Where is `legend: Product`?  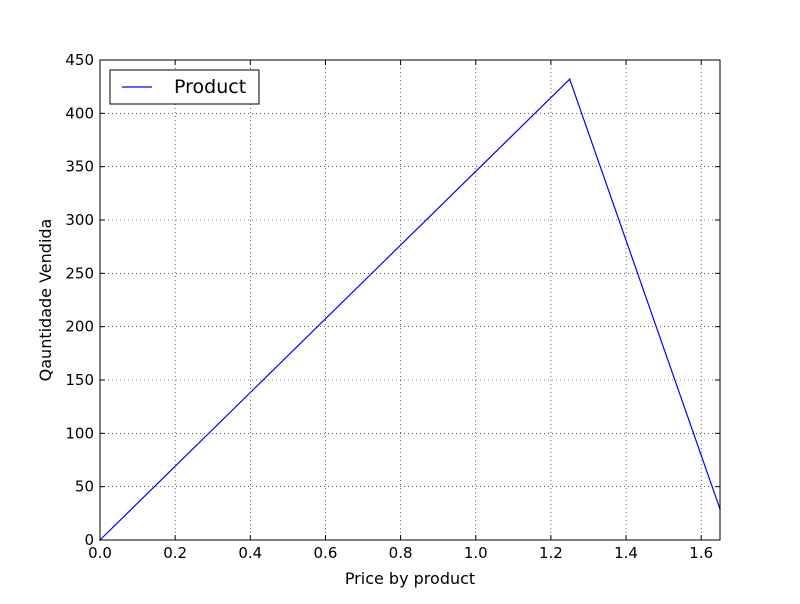
legend: Product is located at coordinates (184, 87).